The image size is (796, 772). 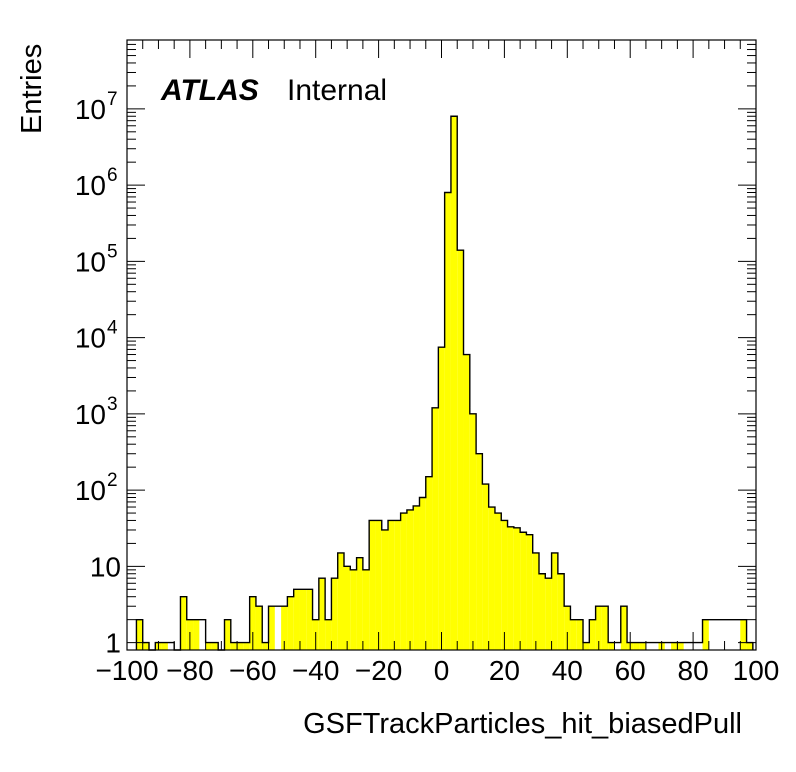 What do you see at coordinates (113, 643) in the screenshot?
I see `y-tick-label: 1` at bounding box center [113, 643].